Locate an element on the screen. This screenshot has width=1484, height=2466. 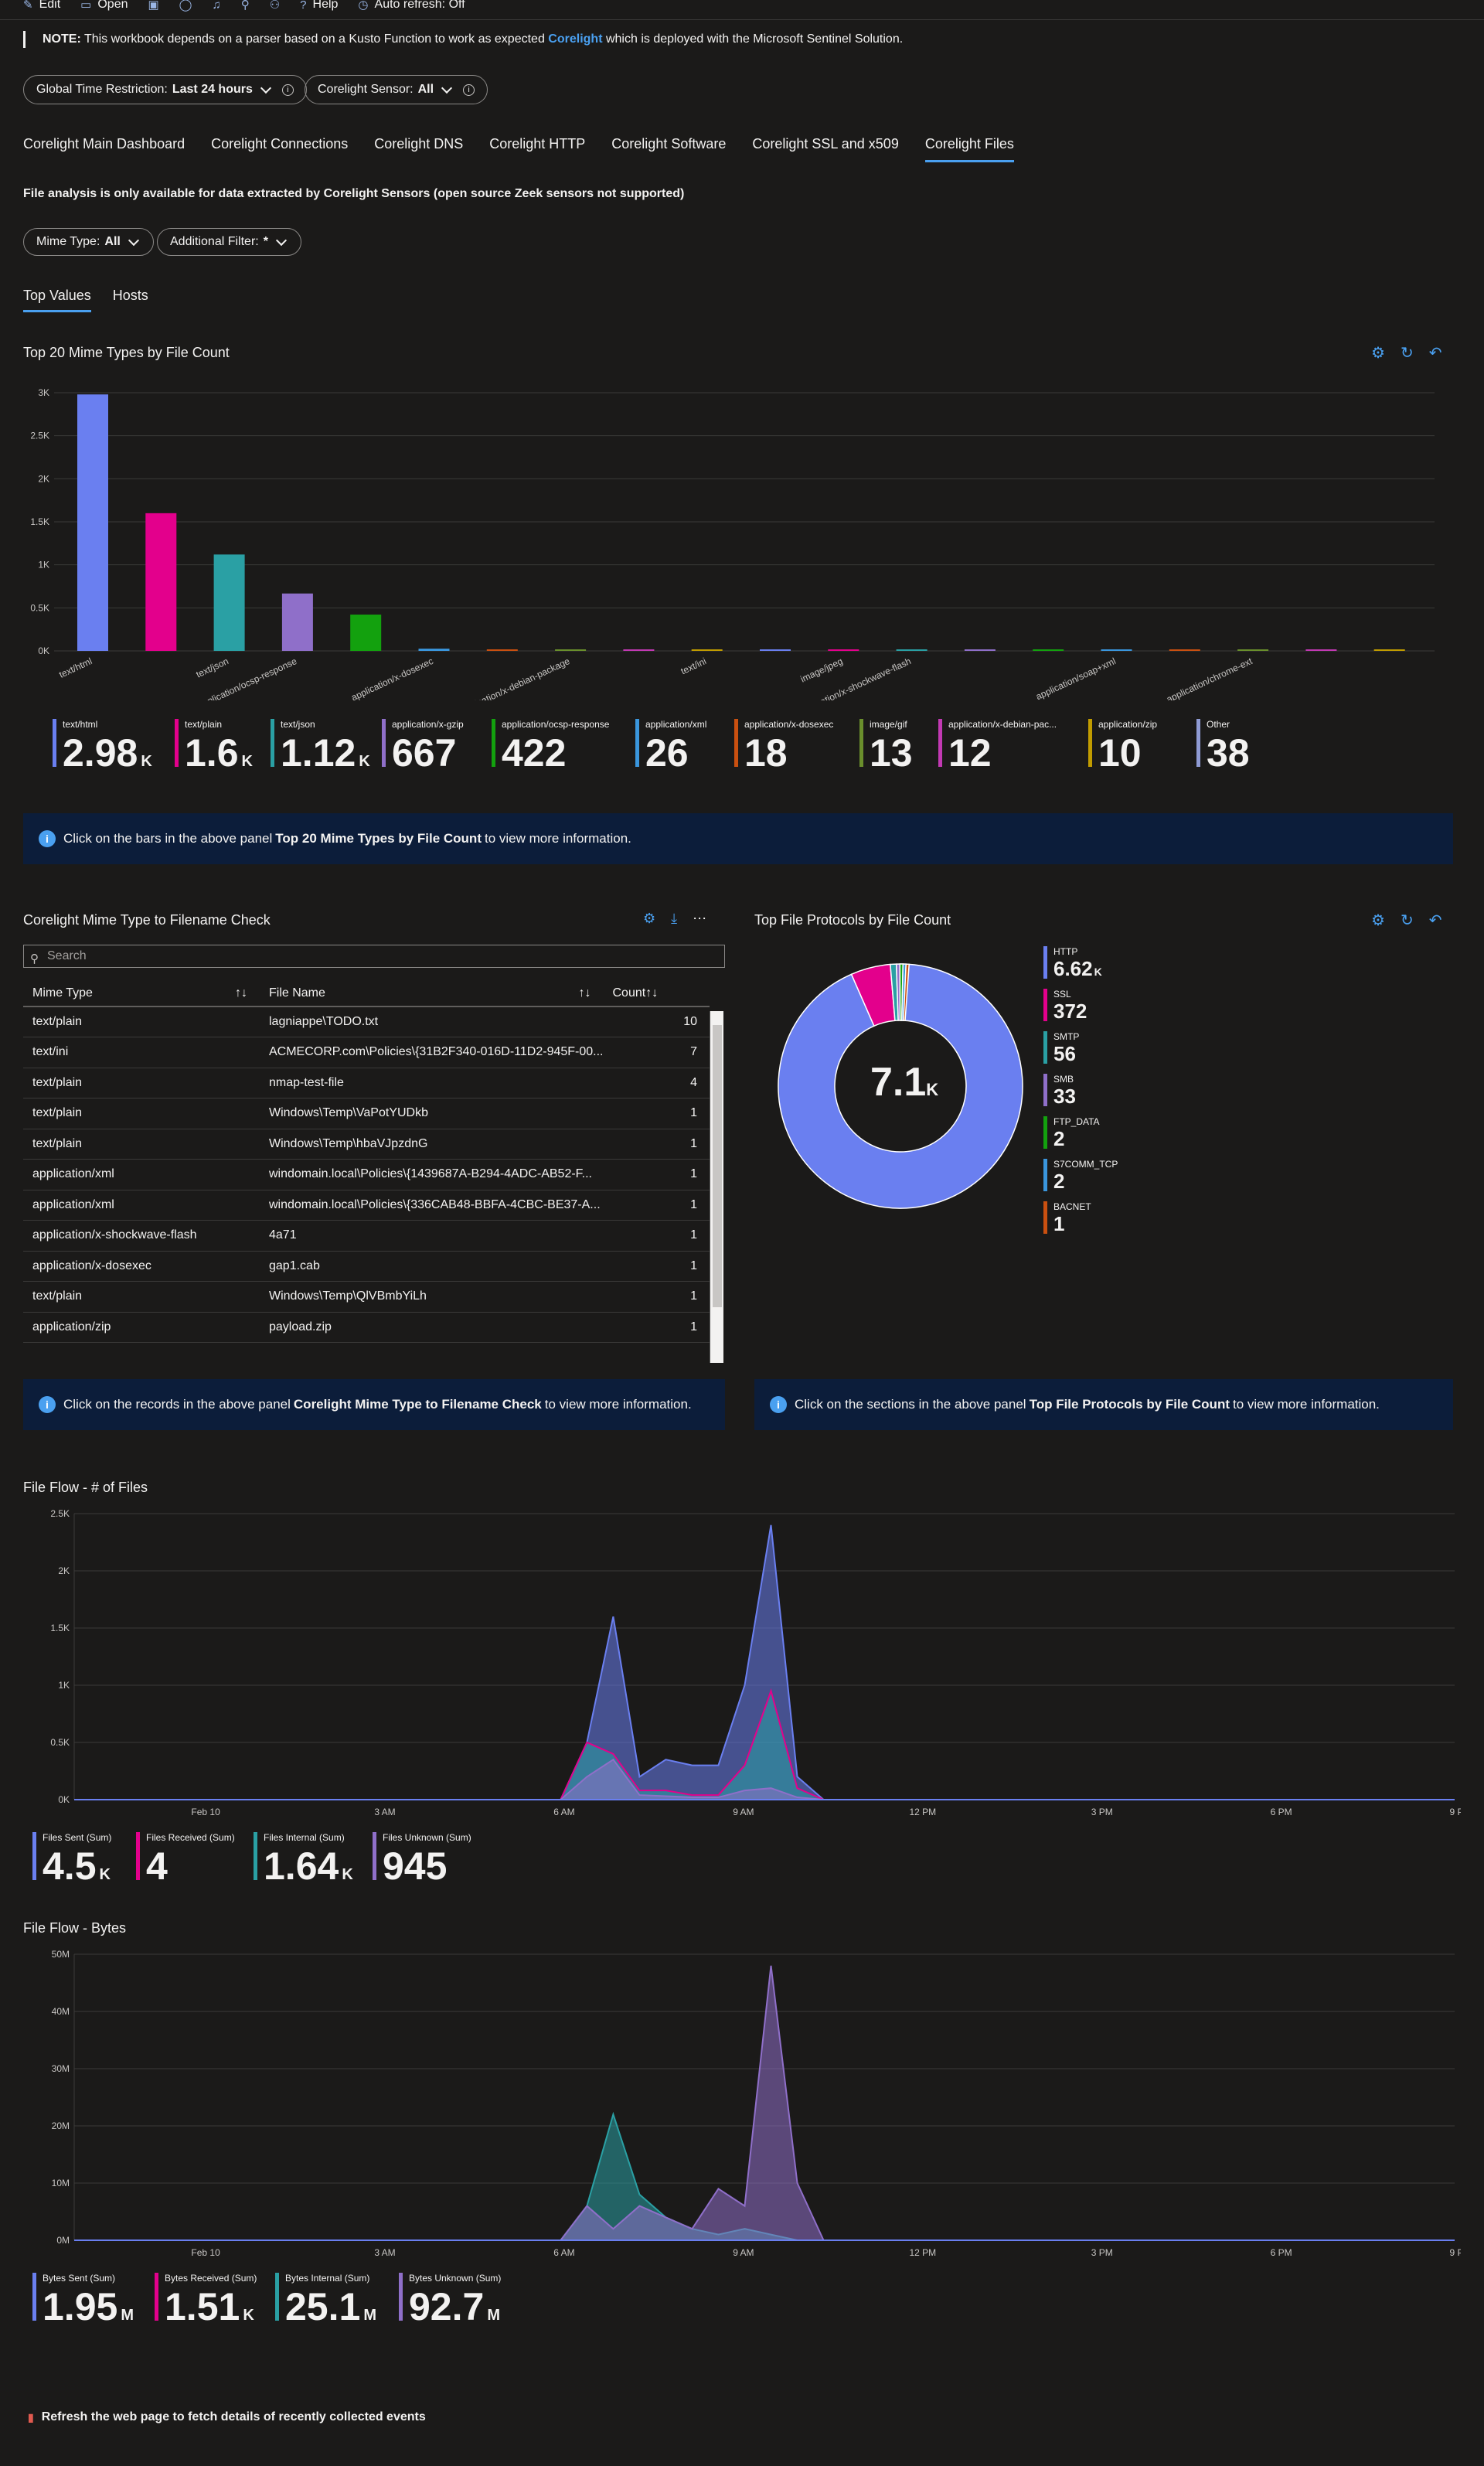
bar-text-plain is located at coordinates (161, 582).